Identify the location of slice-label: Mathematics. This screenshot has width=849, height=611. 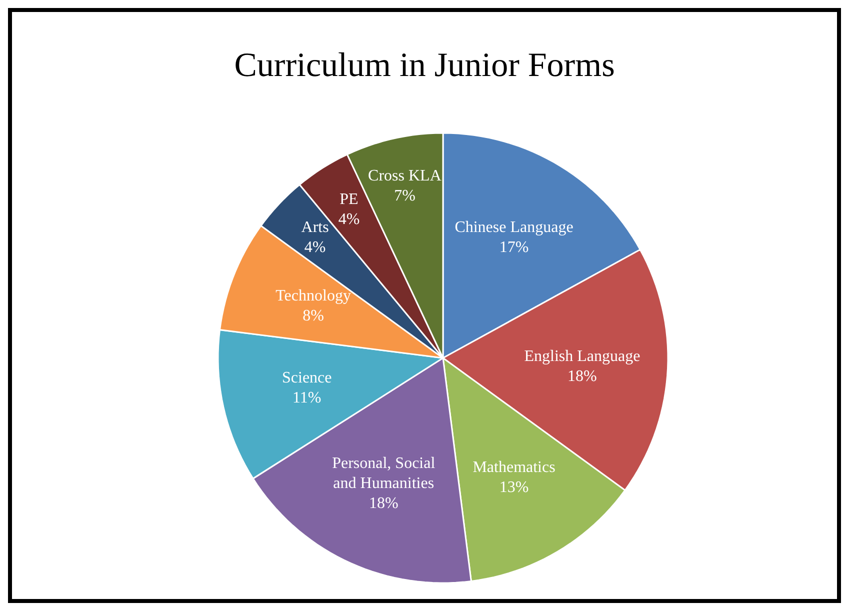
(514, 467).